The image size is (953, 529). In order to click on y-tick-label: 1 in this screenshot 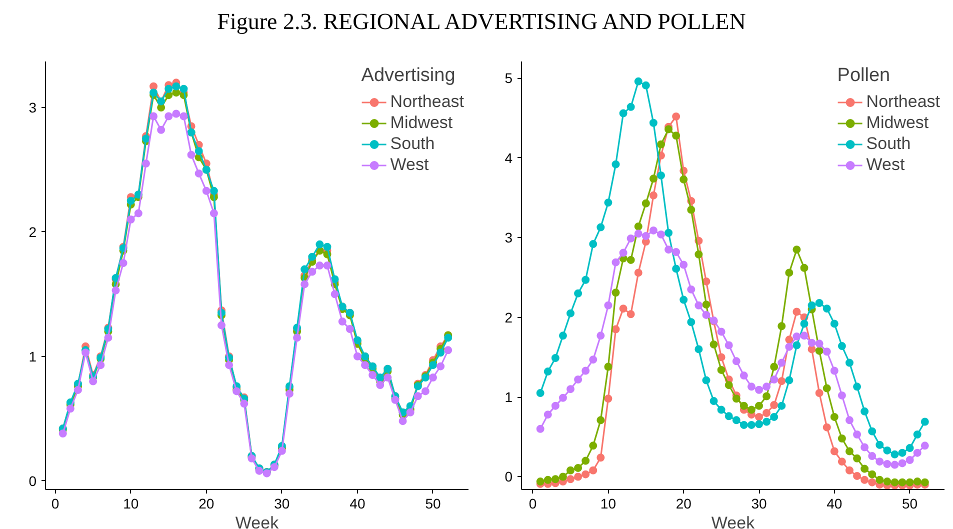, I will do `click(508, 397)`.